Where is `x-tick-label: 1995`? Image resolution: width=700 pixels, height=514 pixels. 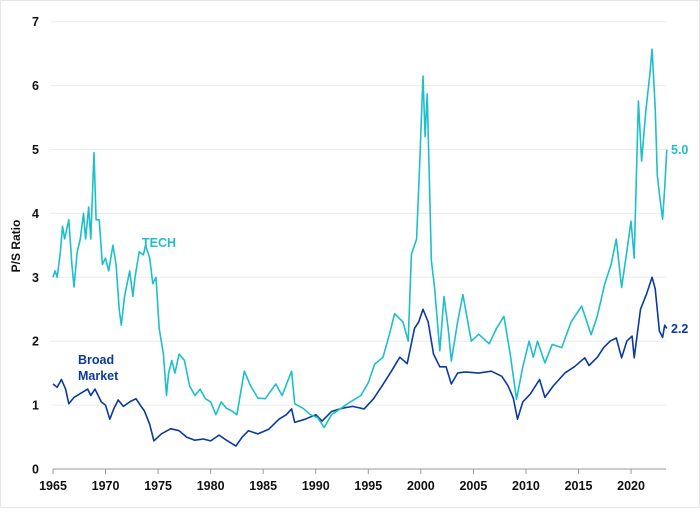
x-tick-label: 1995 is located at coordinates (368, 486).